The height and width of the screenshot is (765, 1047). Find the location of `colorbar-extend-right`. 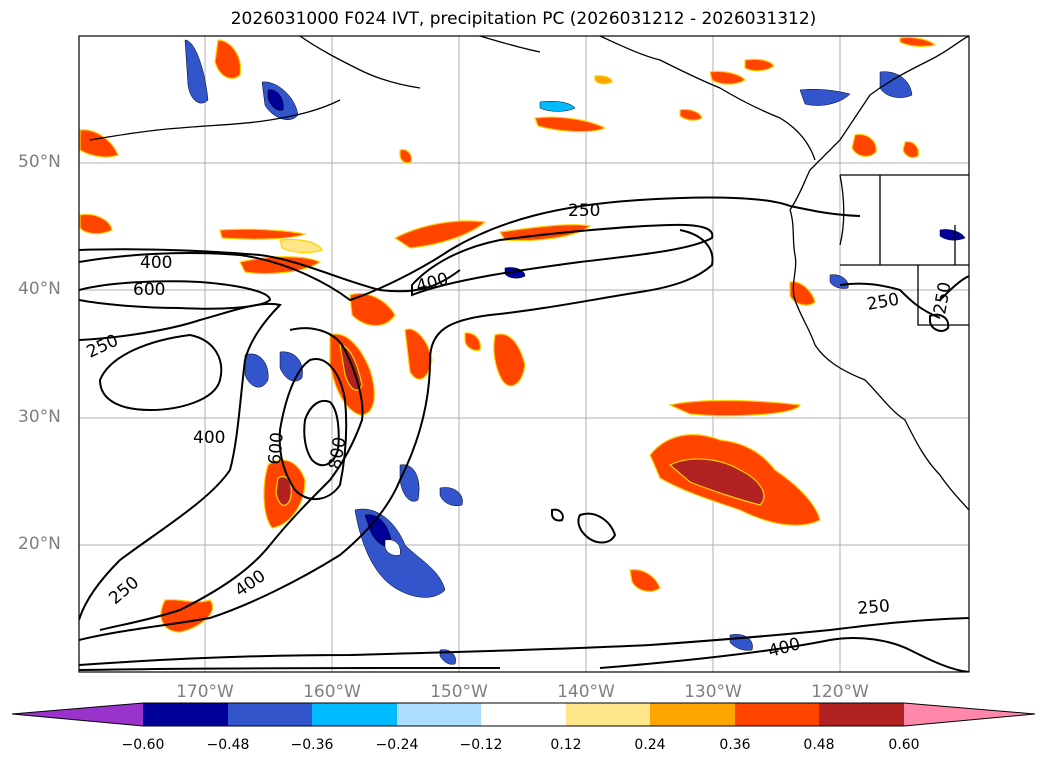

colorbar-extend-right is located at coordinates (969, 714).